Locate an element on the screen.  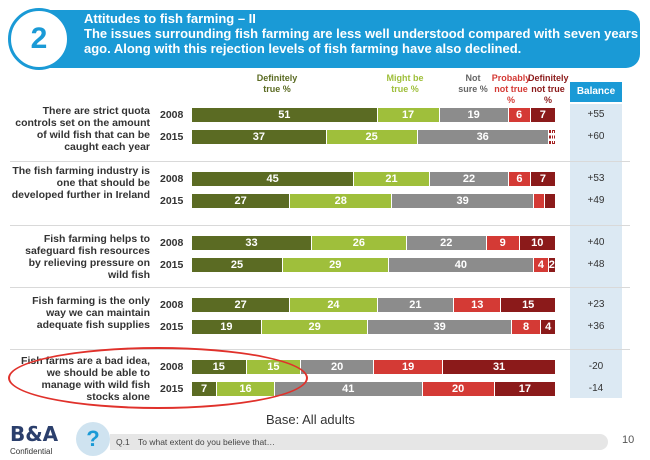
stacked-bar: 27 28 39 is located at coordinates (374, 201).